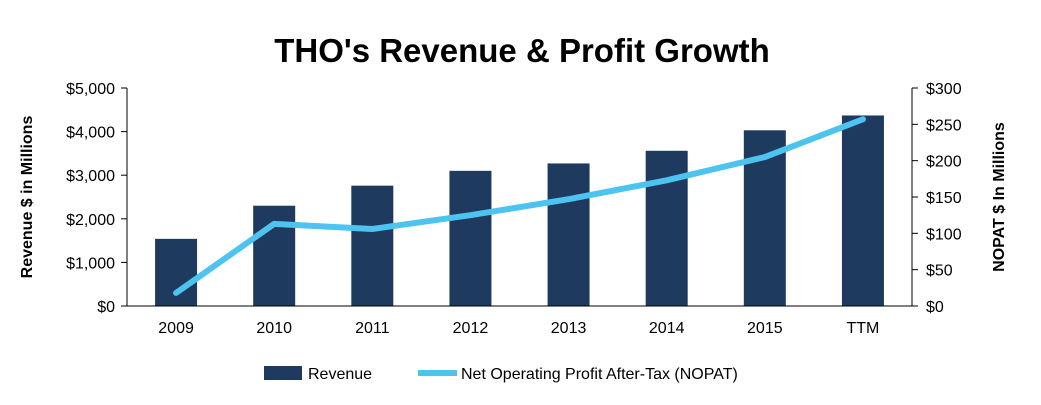 The width and height of the screenshot is (1041, 405). I want to click on left-tick-label: $0, so click(106, 307).